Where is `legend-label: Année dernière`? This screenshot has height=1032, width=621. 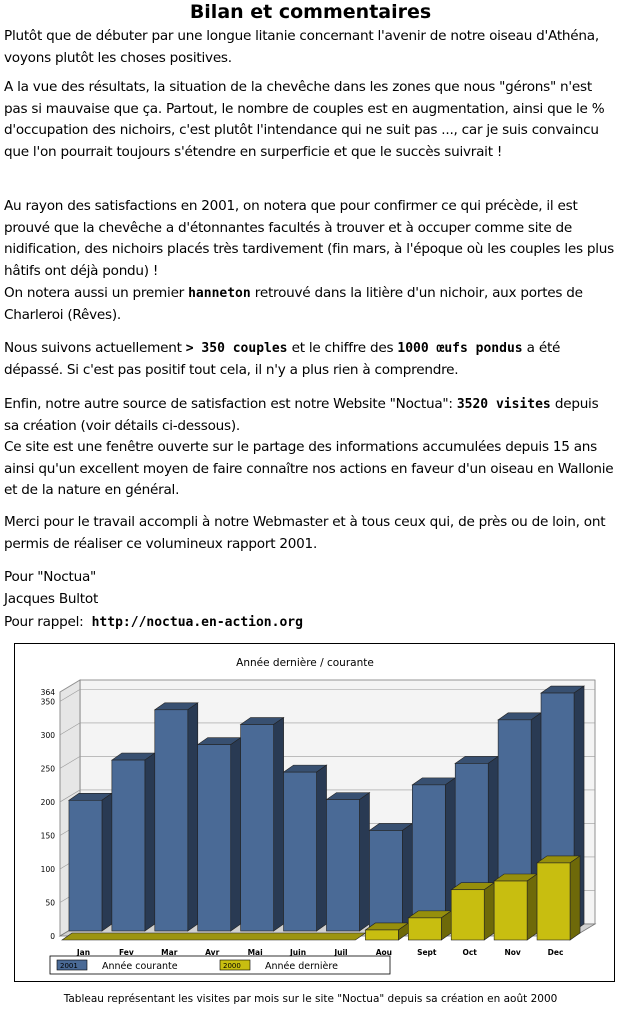
legend-label: Année dernière is located at coordinates (301, 966).